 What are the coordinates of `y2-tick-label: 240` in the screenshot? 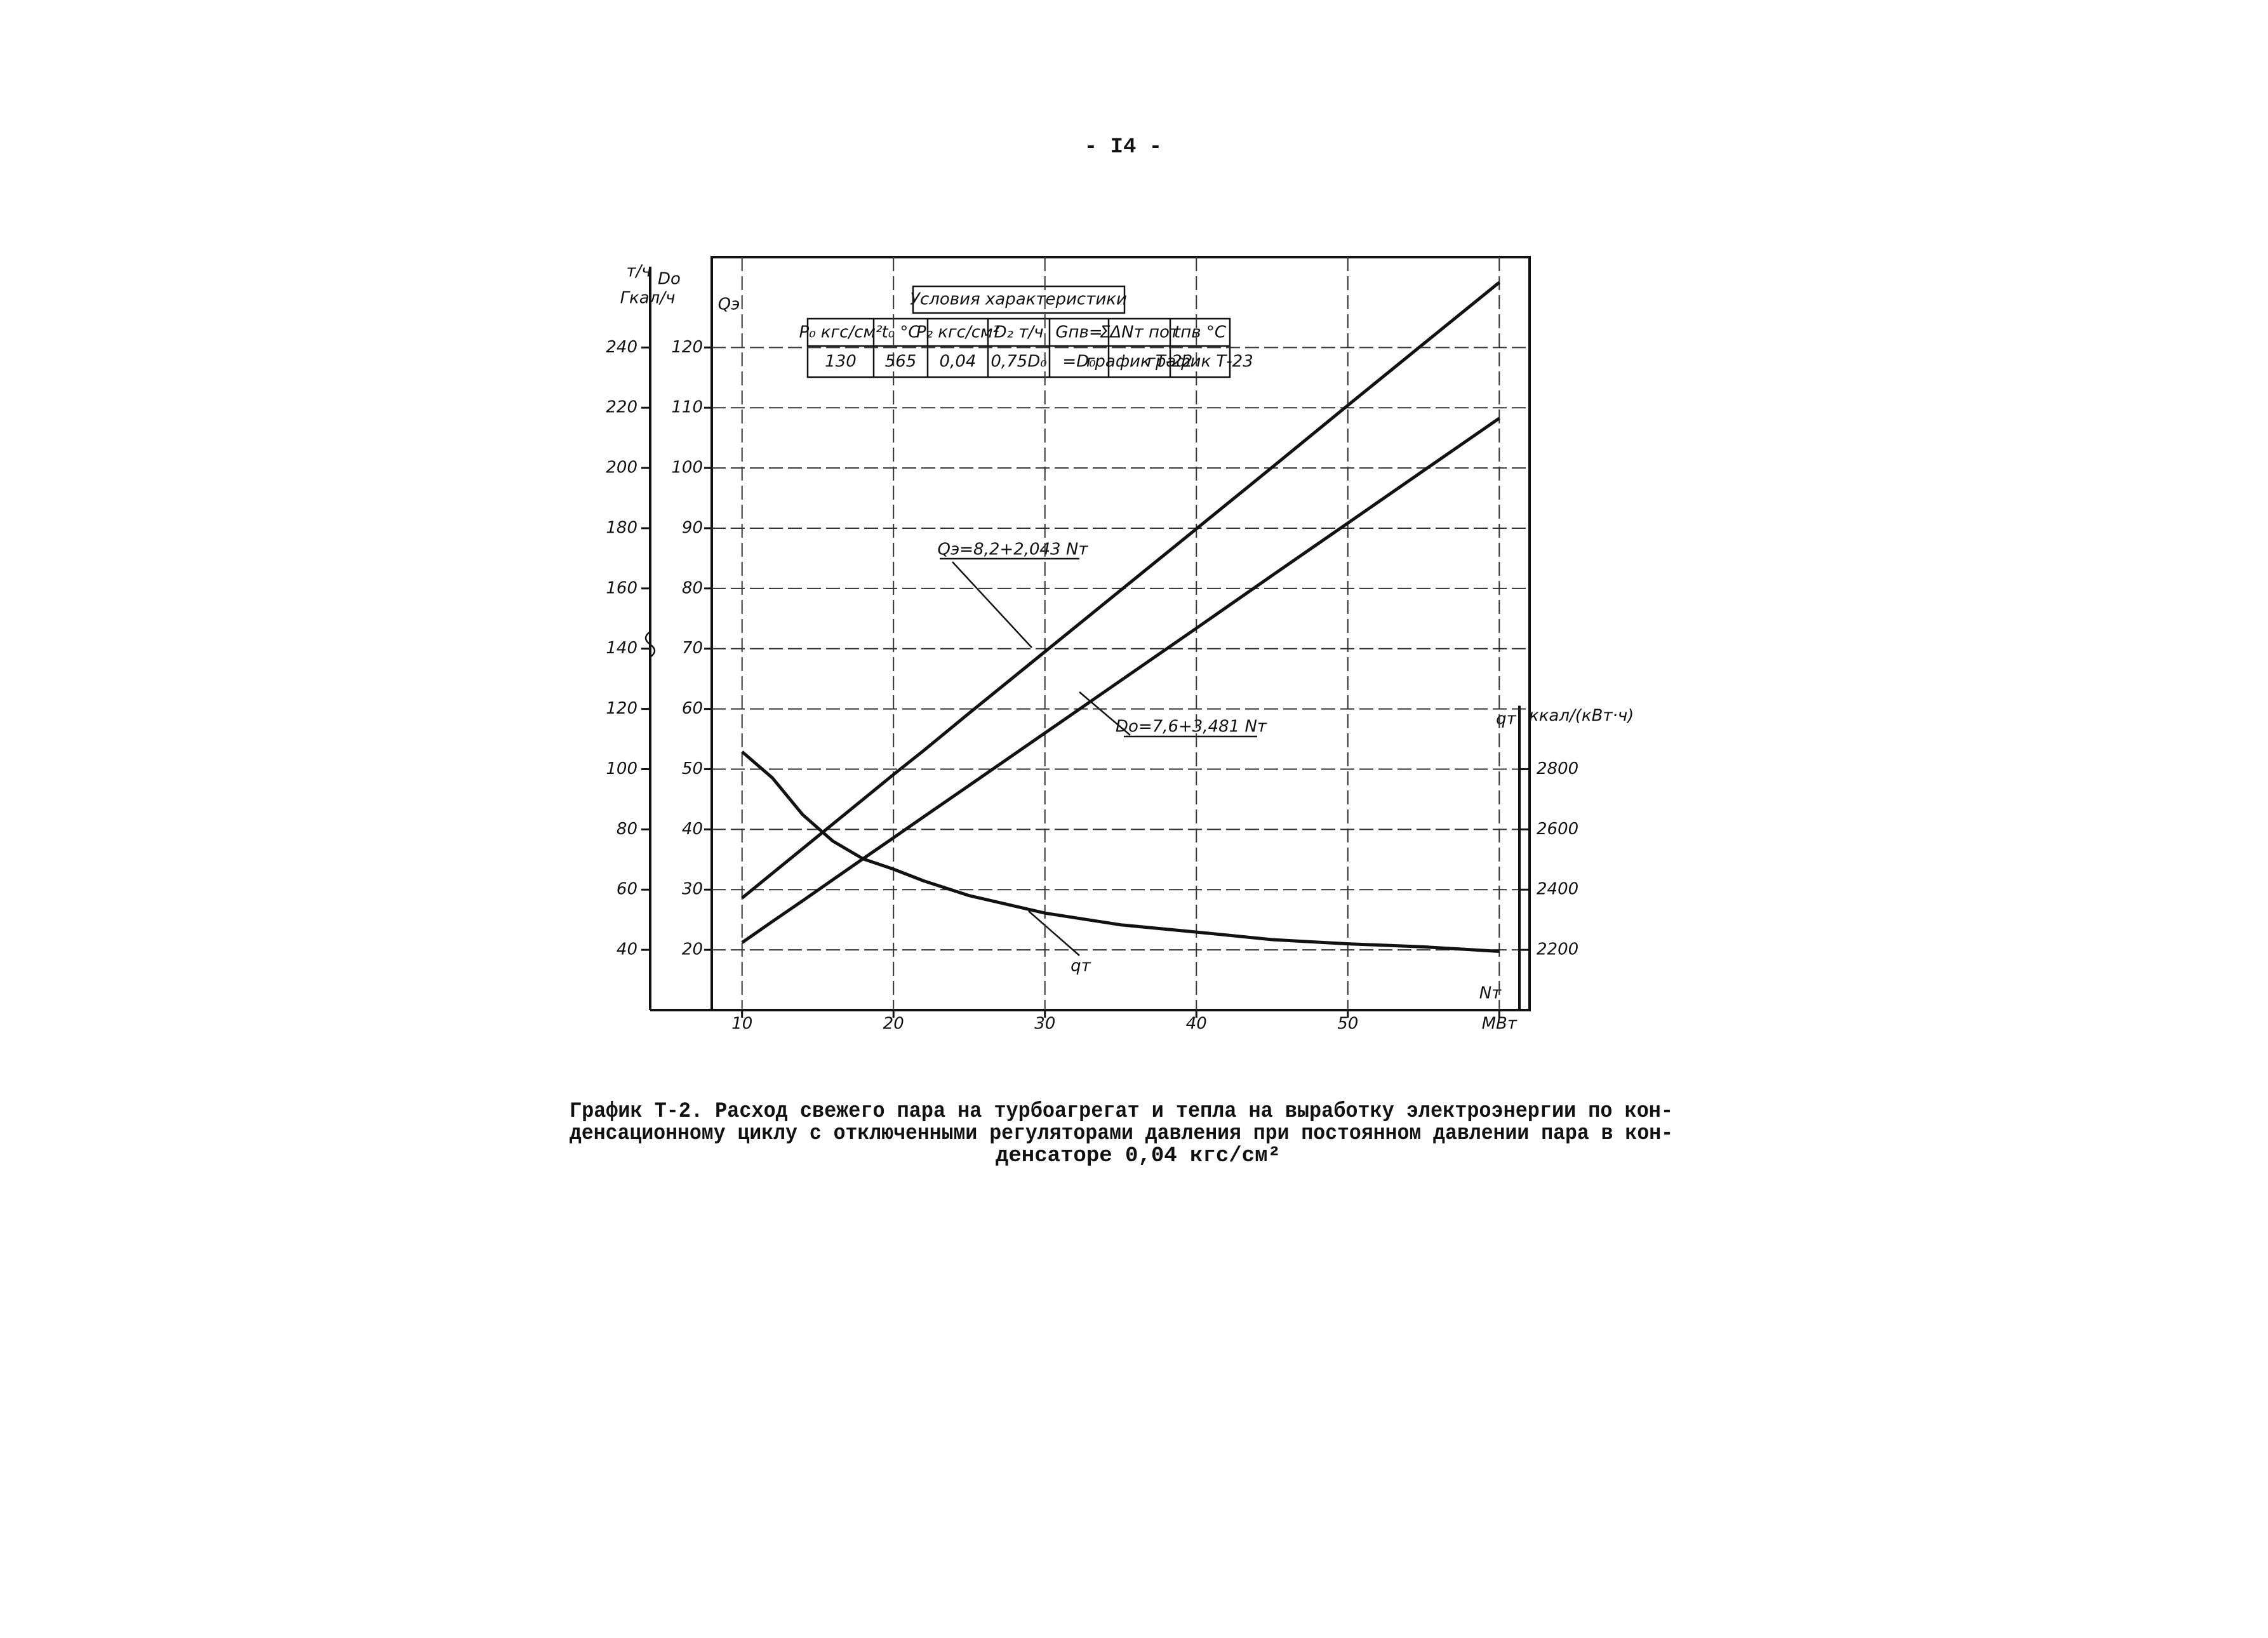 It's located at (621, 347).